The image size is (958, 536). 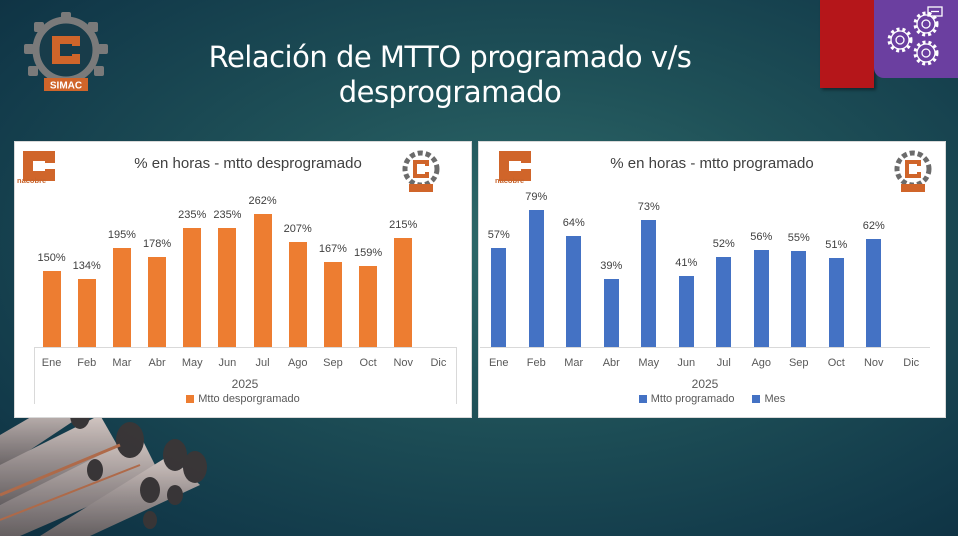 I want to click on data-label: 159%, so click(x=368, y=253).